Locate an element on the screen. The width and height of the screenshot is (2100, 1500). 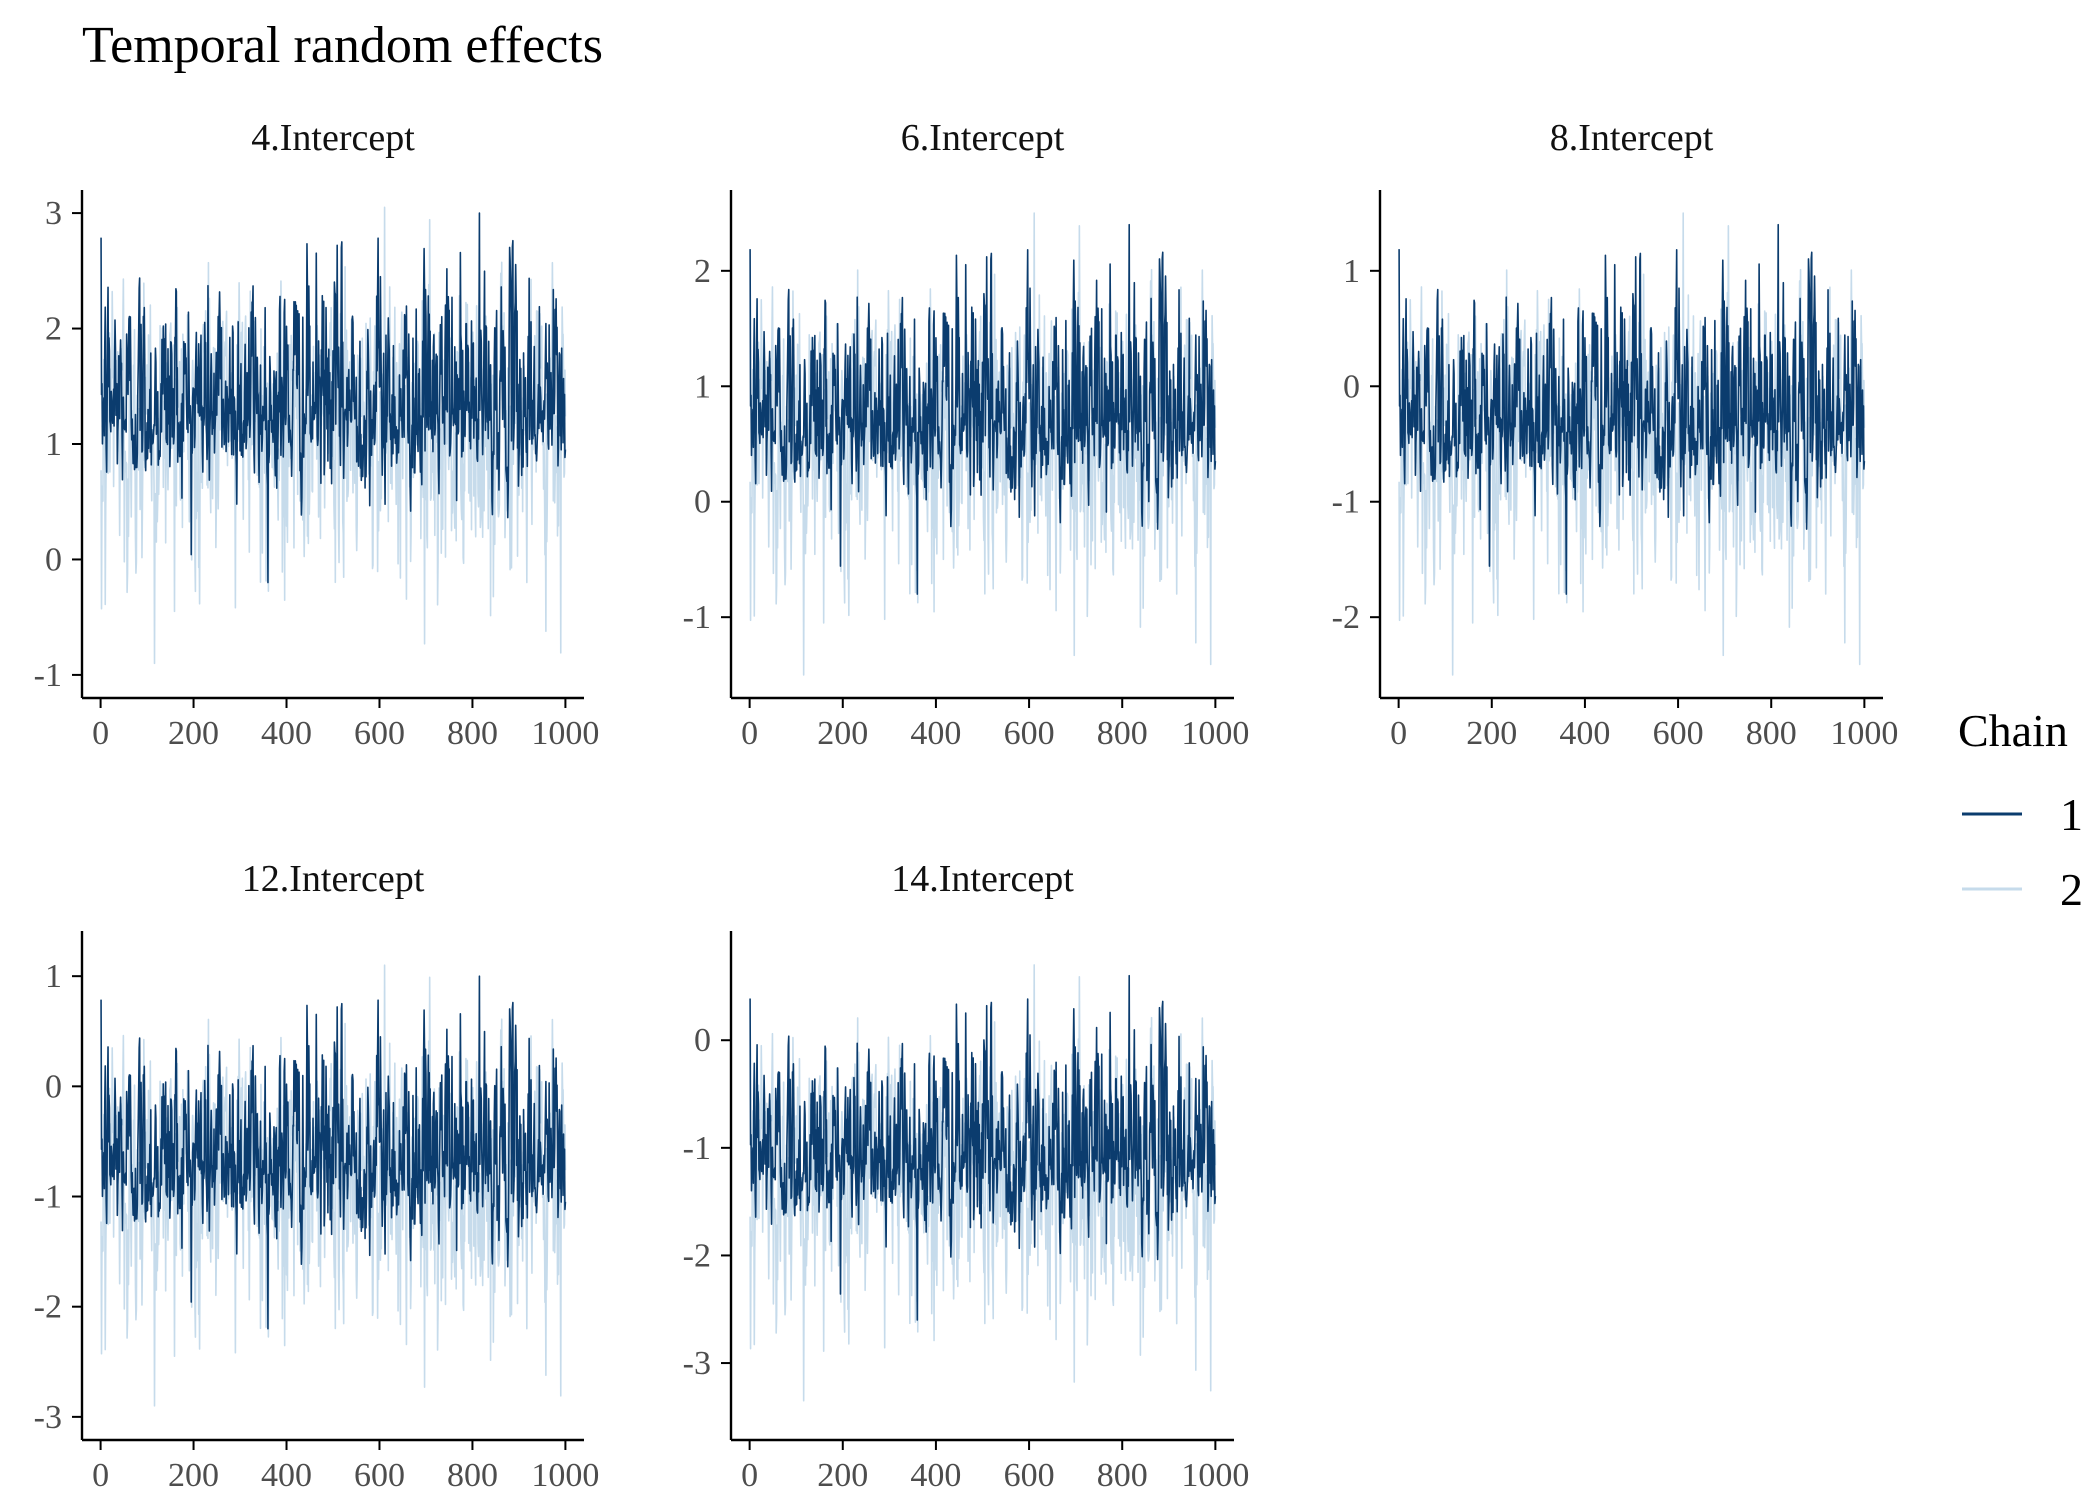
legend-label-chain-2: 2 is located at coordinates (2071, 889).